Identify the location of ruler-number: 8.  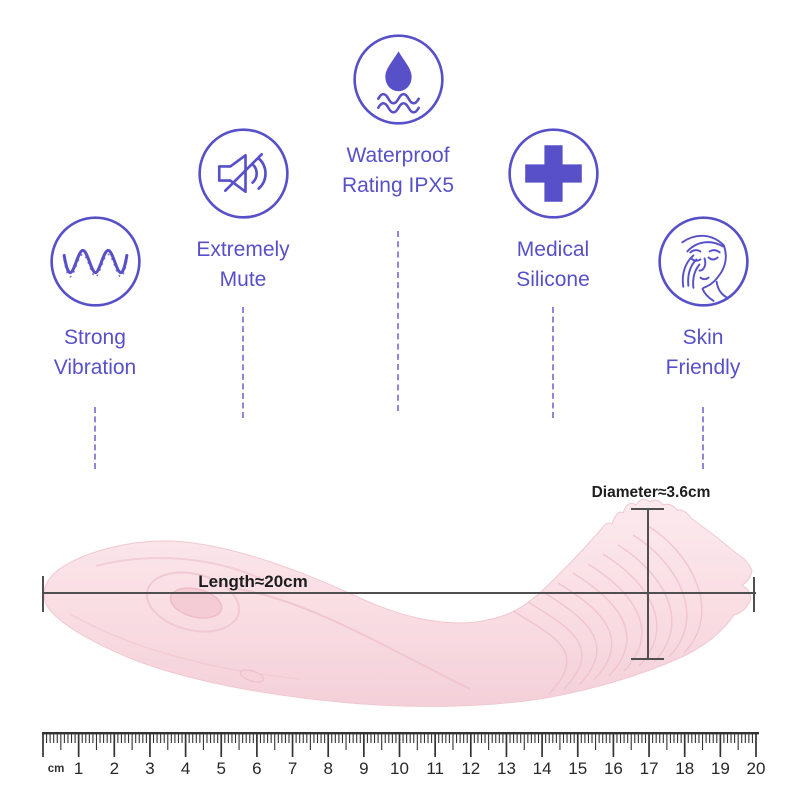
(327, 768).